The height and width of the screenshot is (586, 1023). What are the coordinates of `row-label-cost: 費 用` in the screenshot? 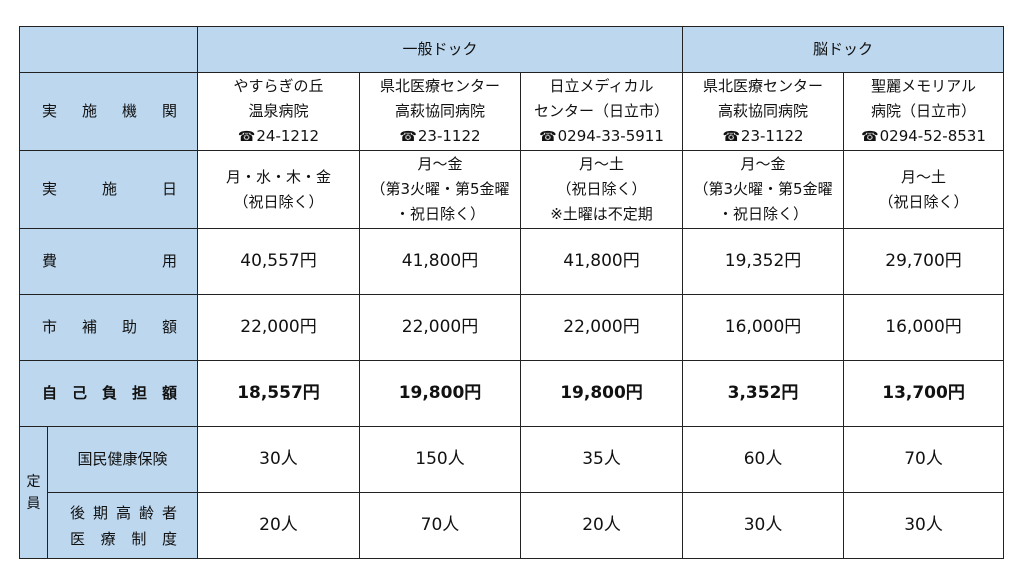 It's located at (108, 261).